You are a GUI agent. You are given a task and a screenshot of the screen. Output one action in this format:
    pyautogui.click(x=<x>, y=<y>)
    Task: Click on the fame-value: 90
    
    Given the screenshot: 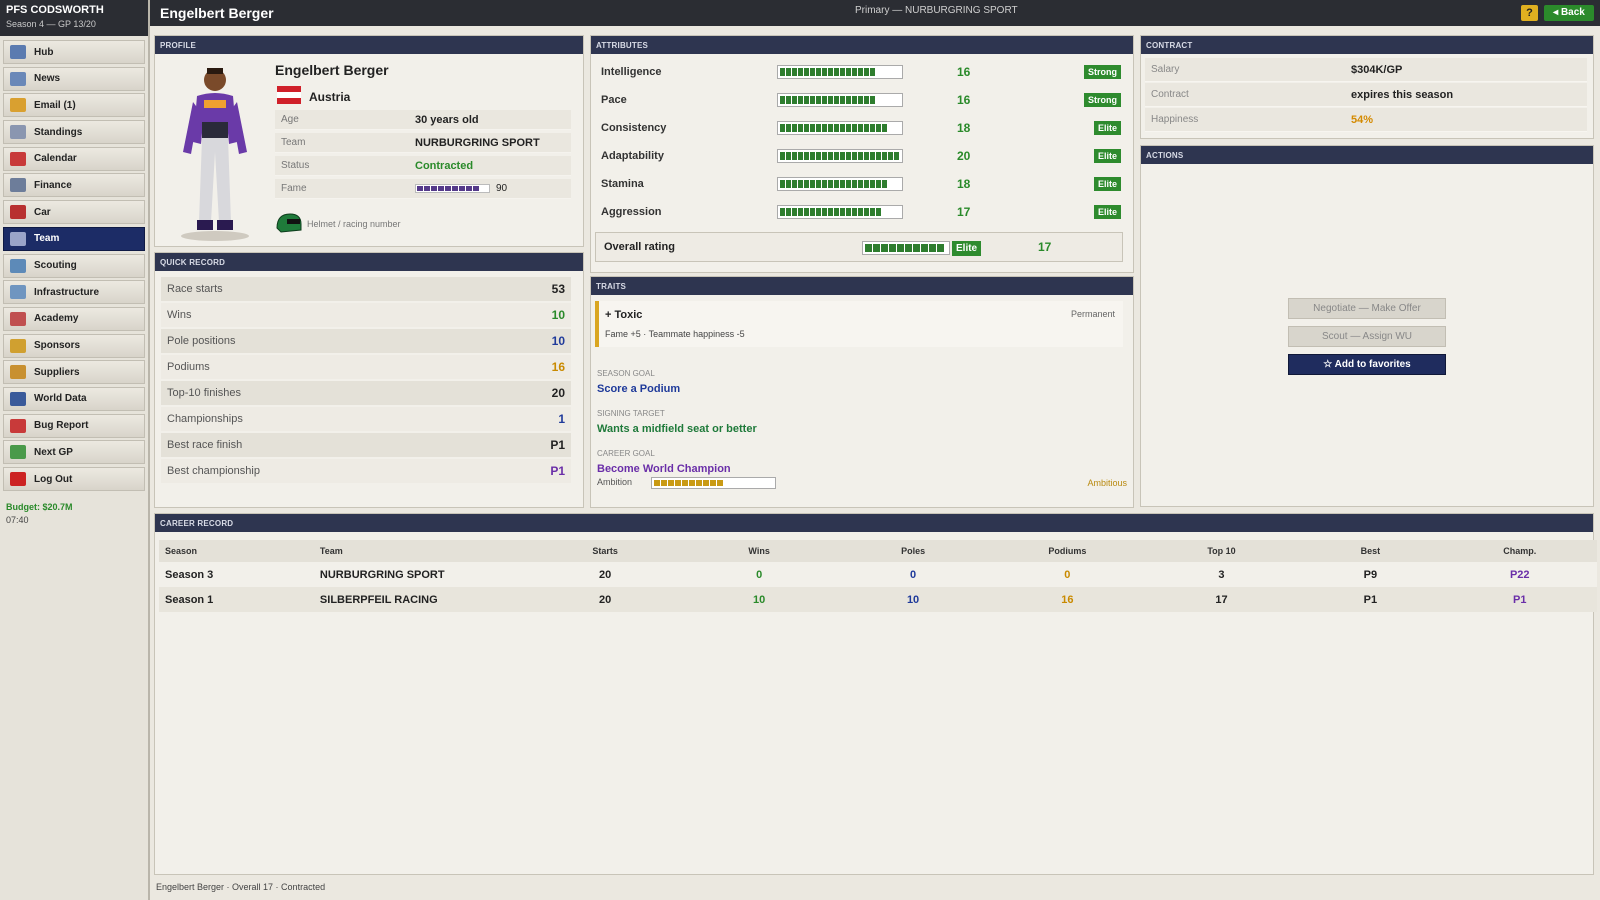 What is the action you would take?
    pyautogui.click(x=502, y=188)
    